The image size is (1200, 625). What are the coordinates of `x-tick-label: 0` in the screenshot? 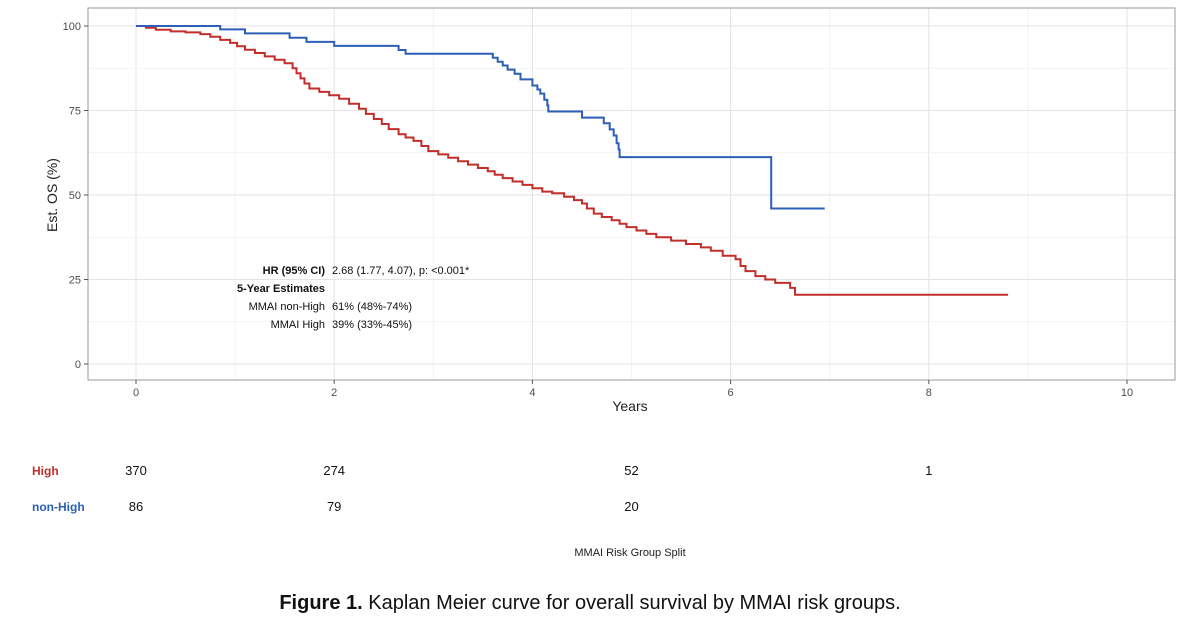 It's located at (136, 393).